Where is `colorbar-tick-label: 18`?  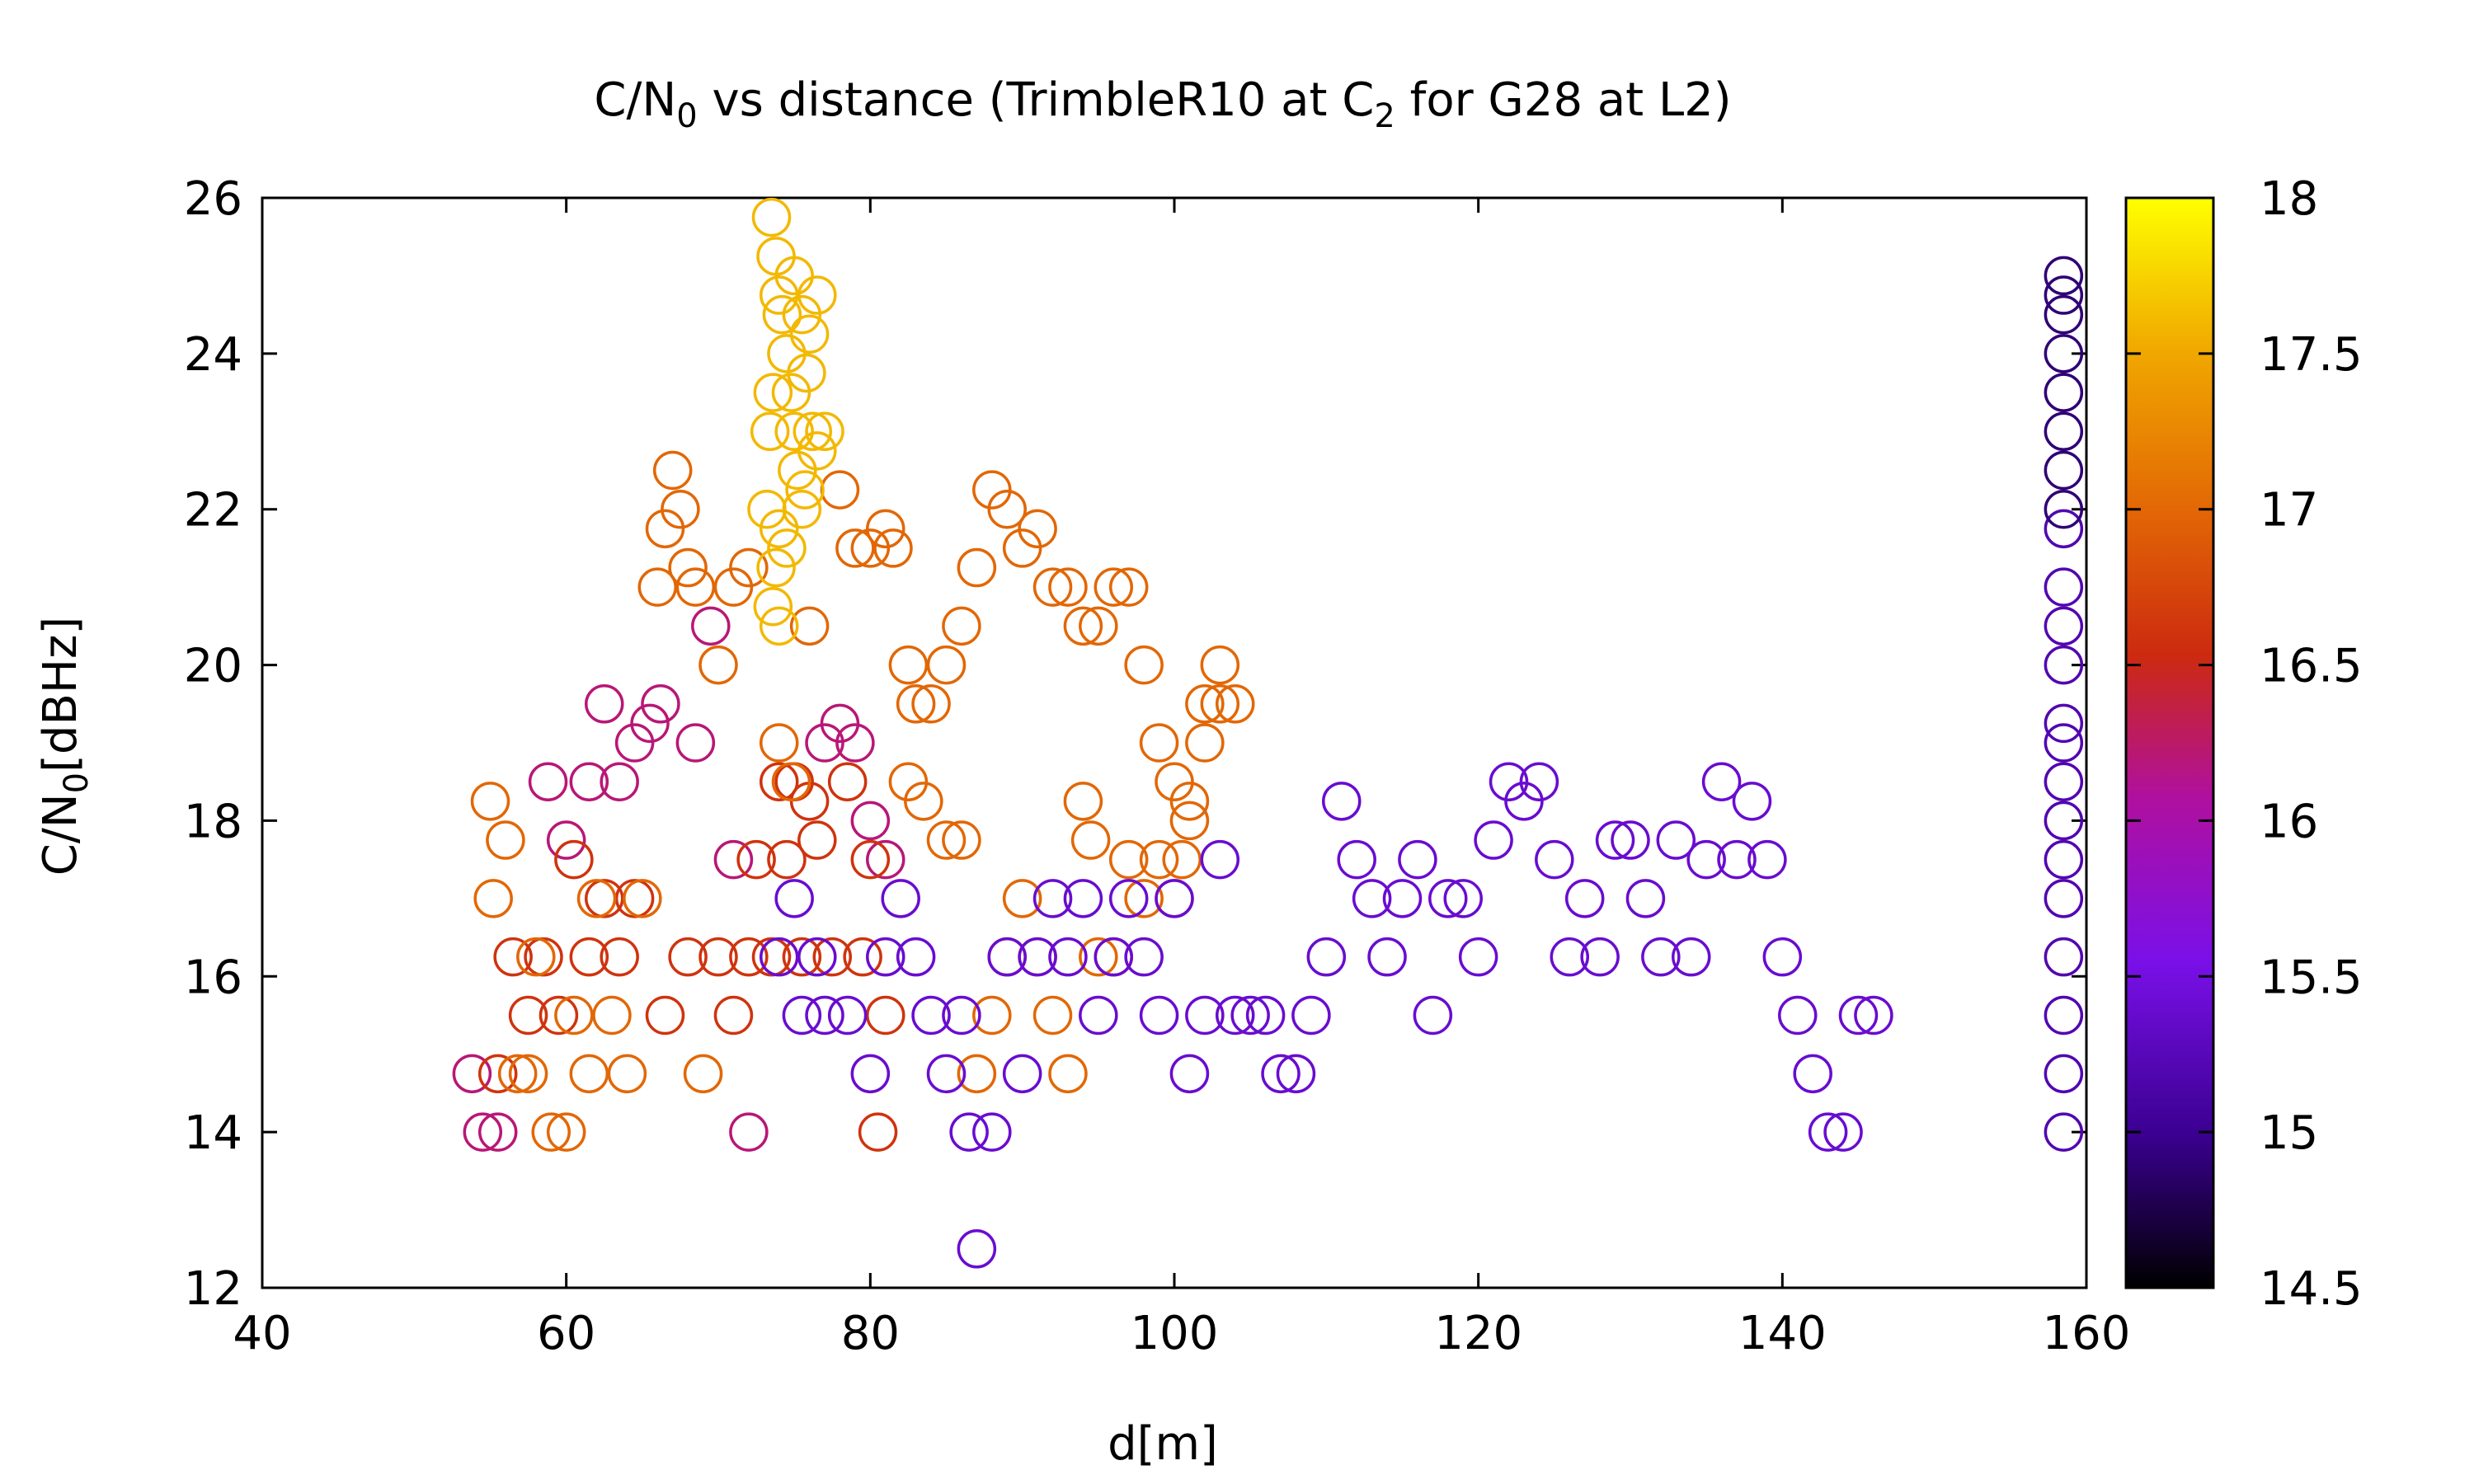 colorbar-tick-label: 18 is located at coordinates (2289, 199).